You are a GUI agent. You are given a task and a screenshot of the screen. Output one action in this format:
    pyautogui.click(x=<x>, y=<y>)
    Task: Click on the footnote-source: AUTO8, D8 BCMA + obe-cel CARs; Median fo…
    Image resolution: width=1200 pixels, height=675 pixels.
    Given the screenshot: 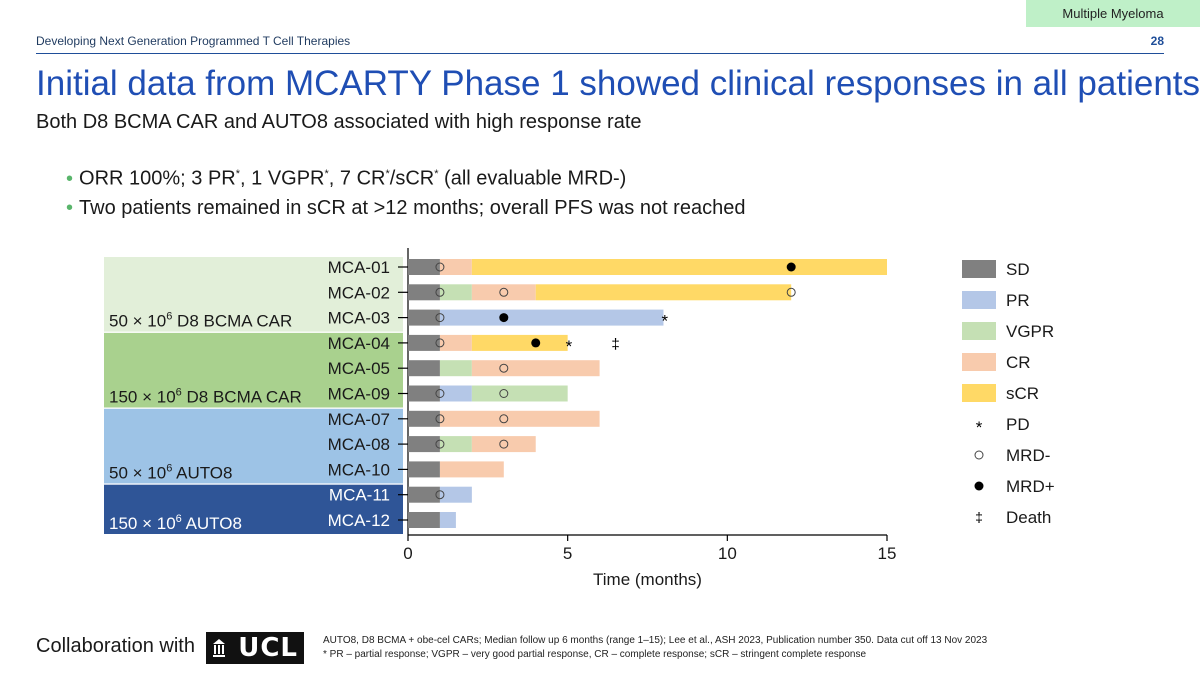 What is the action you would take?
    pyautogui.click(x=655, y=640)
    